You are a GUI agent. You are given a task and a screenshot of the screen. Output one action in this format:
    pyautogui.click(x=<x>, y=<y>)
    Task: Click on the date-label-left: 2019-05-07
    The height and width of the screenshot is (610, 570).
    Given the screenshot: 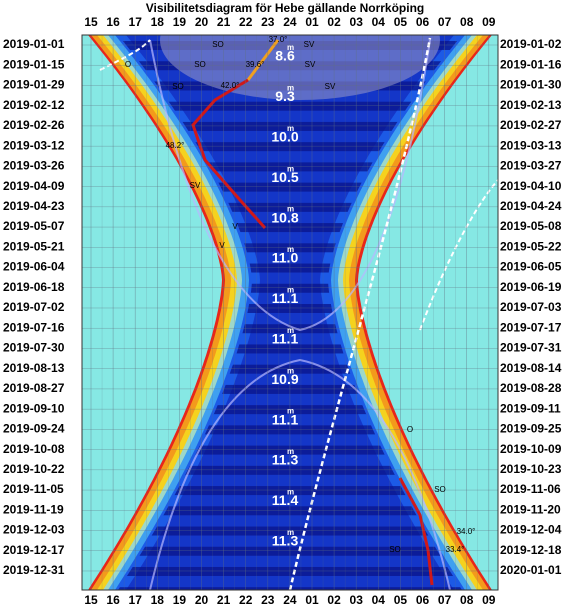 What is the action you would take?
    pyautogui.click(x=34, y=226)
    